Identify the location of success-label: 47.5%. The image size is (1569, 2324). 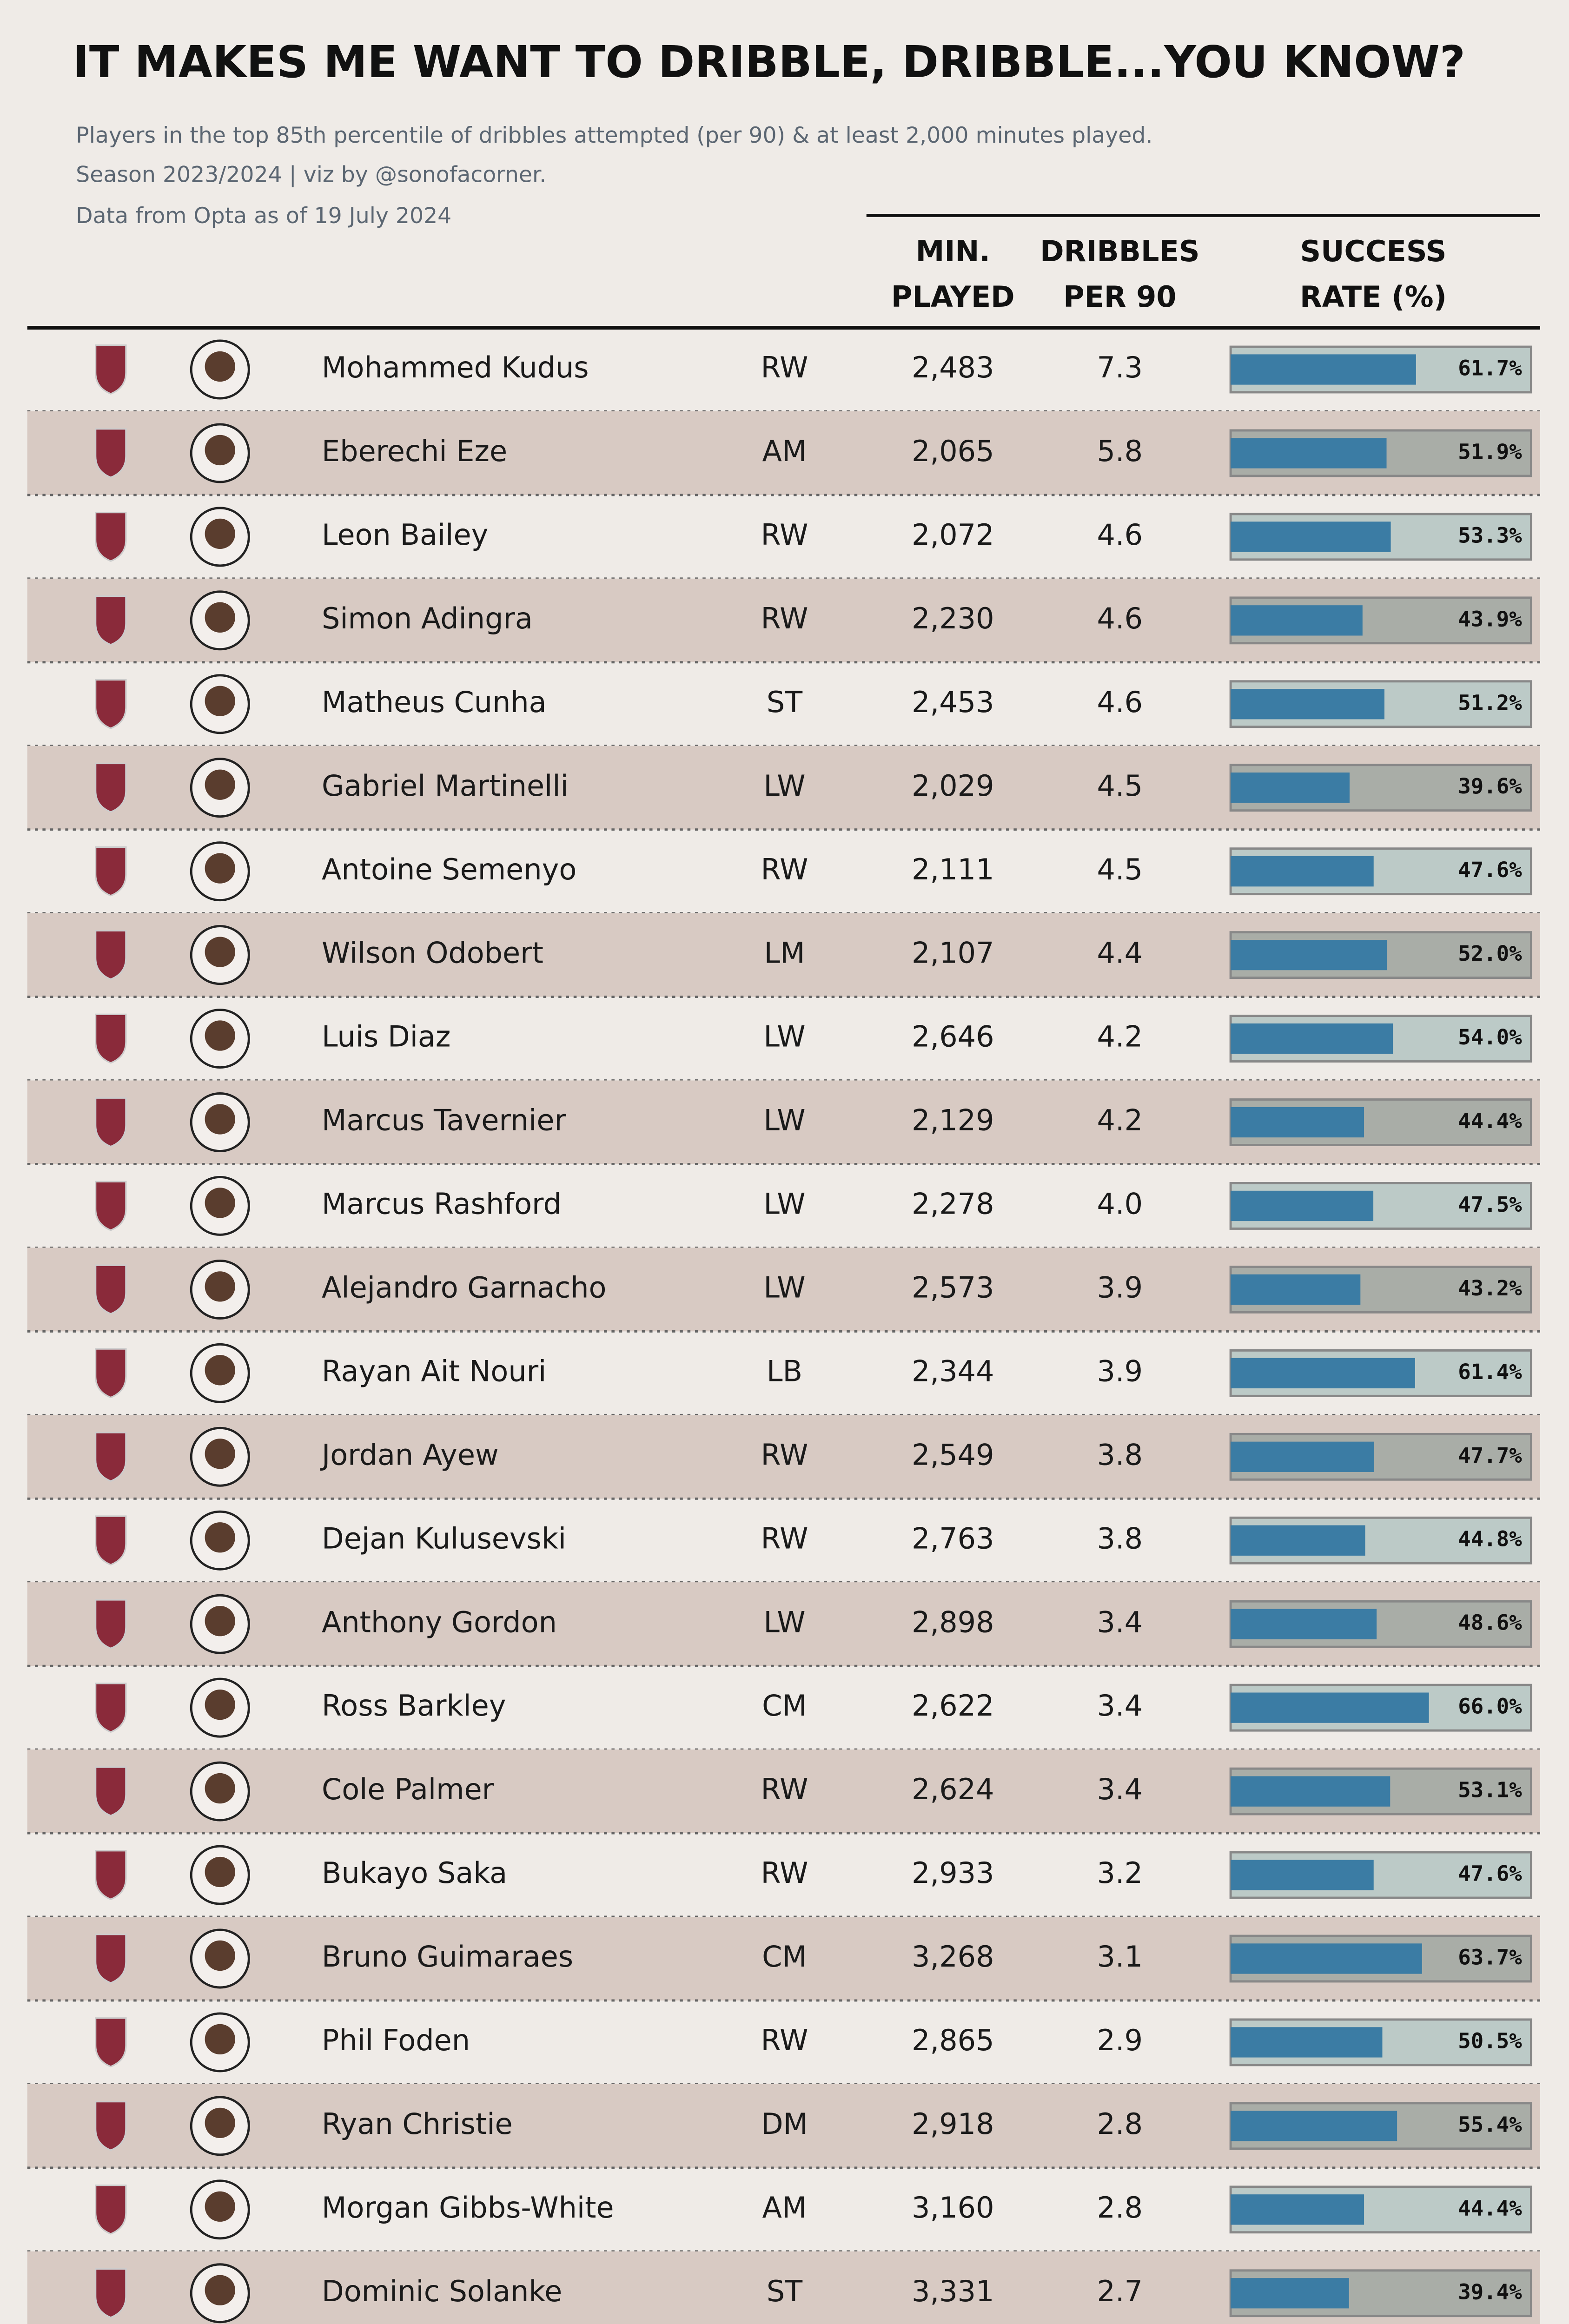
(1490, 1204).